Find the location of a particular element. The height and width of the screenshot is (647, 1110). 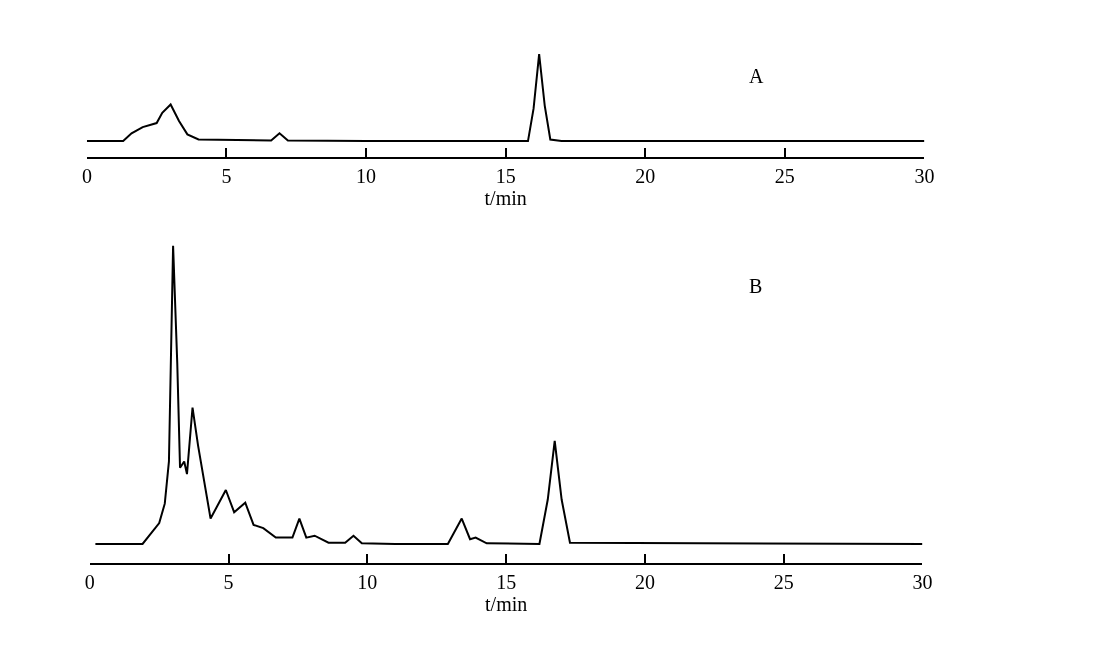

annotation: A is located at coordinates (756, 76).